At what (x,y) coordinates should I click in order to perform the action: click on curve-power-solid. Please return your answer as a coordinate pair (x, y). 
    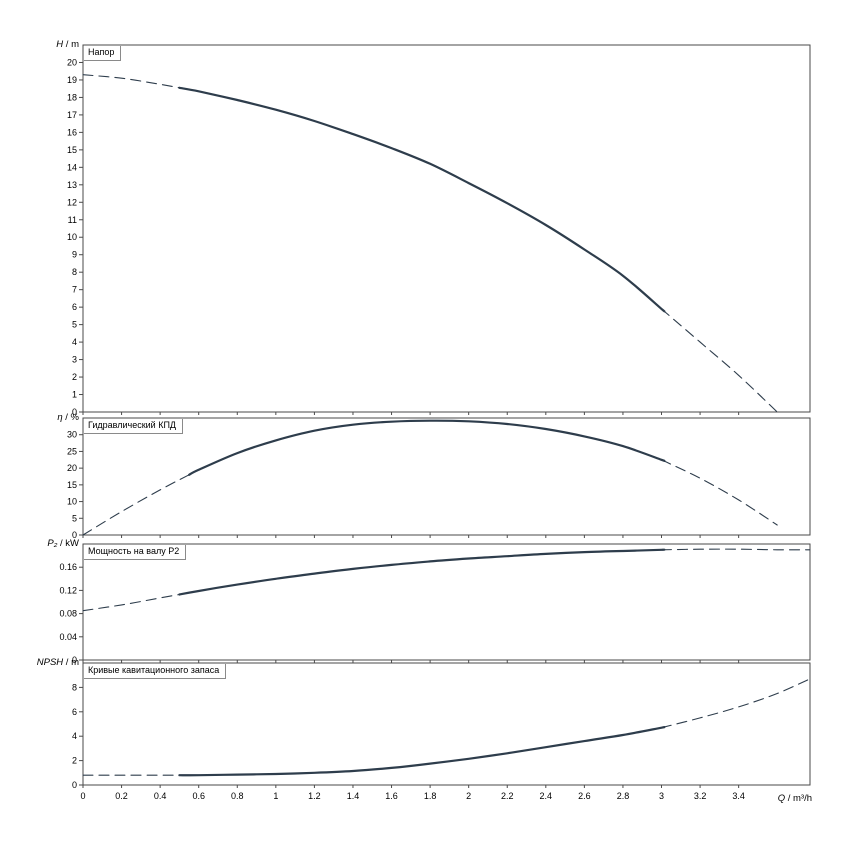
    Looking at the image, I should click on (422, 572).